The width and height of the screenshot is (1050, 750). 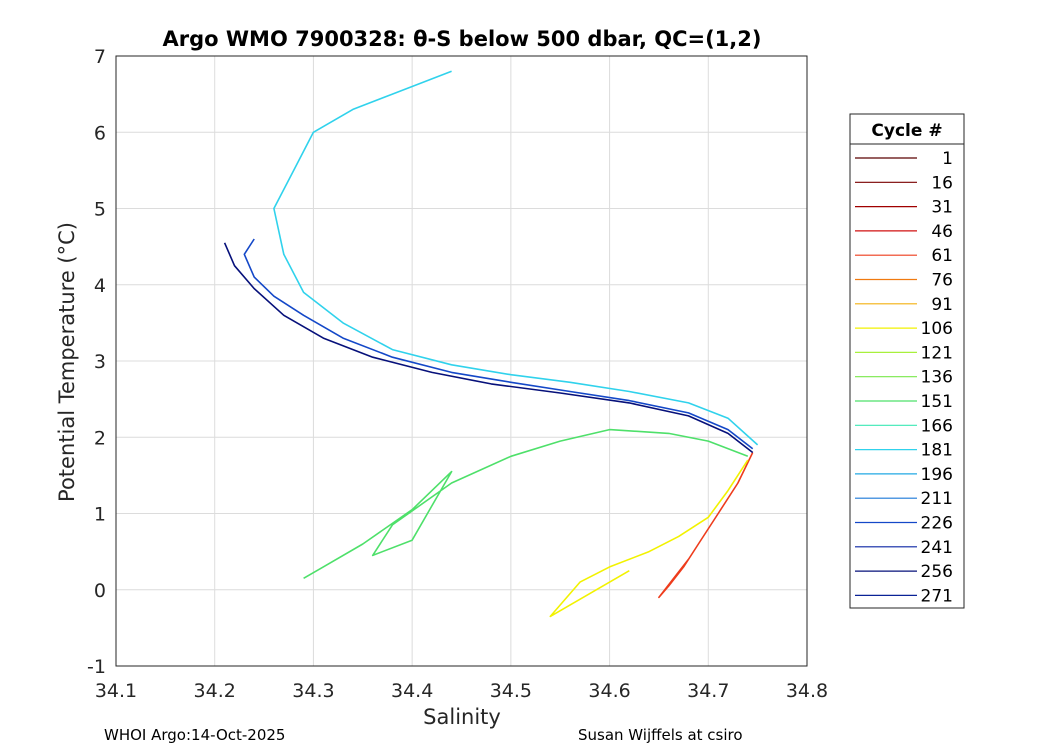 What do you see at coordinates (609, 691) in the screenshot?
I see `x-tick-label: 34.6` at bounding box center [609, 691].